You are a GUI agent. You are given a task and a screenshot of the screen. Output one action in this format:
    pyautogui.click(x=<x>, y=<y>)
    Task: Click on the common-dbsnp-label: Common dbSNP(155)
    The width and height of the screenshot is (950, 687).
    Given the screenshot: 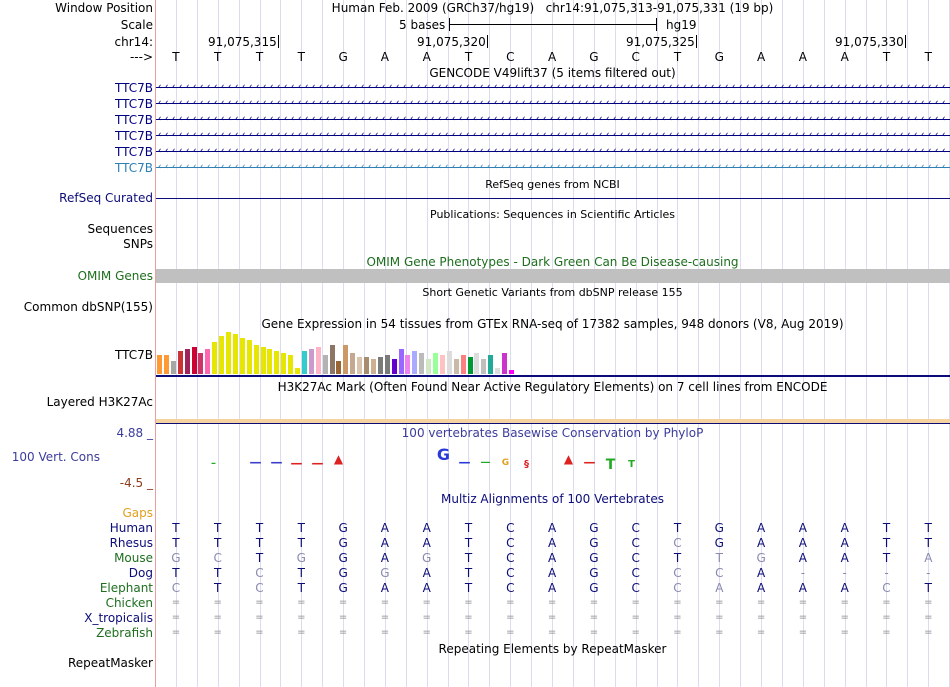 What is the action you would take?
    pyautogui.click(x=88, y=307)
    